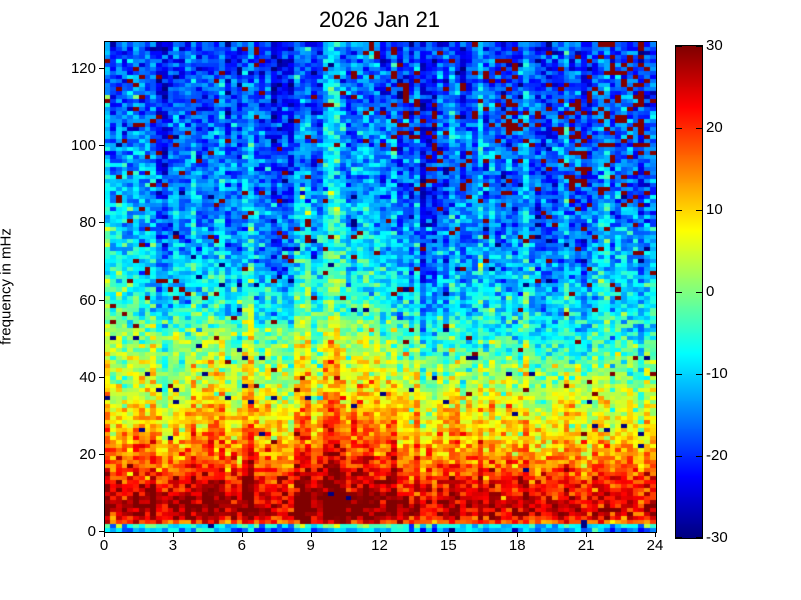 The width and height of the screenshot is (801, 600). I want to click on colorbar-tick-label: 20, so click(714, 127).